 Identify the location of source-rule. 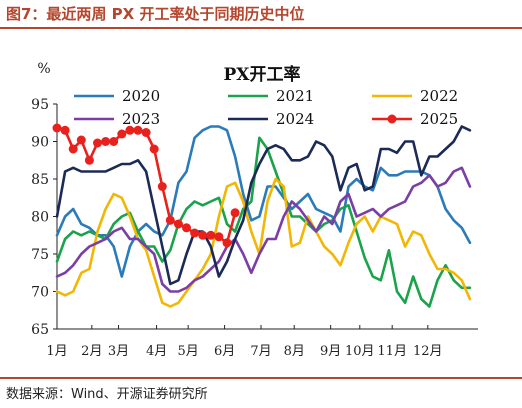
(261, 378).